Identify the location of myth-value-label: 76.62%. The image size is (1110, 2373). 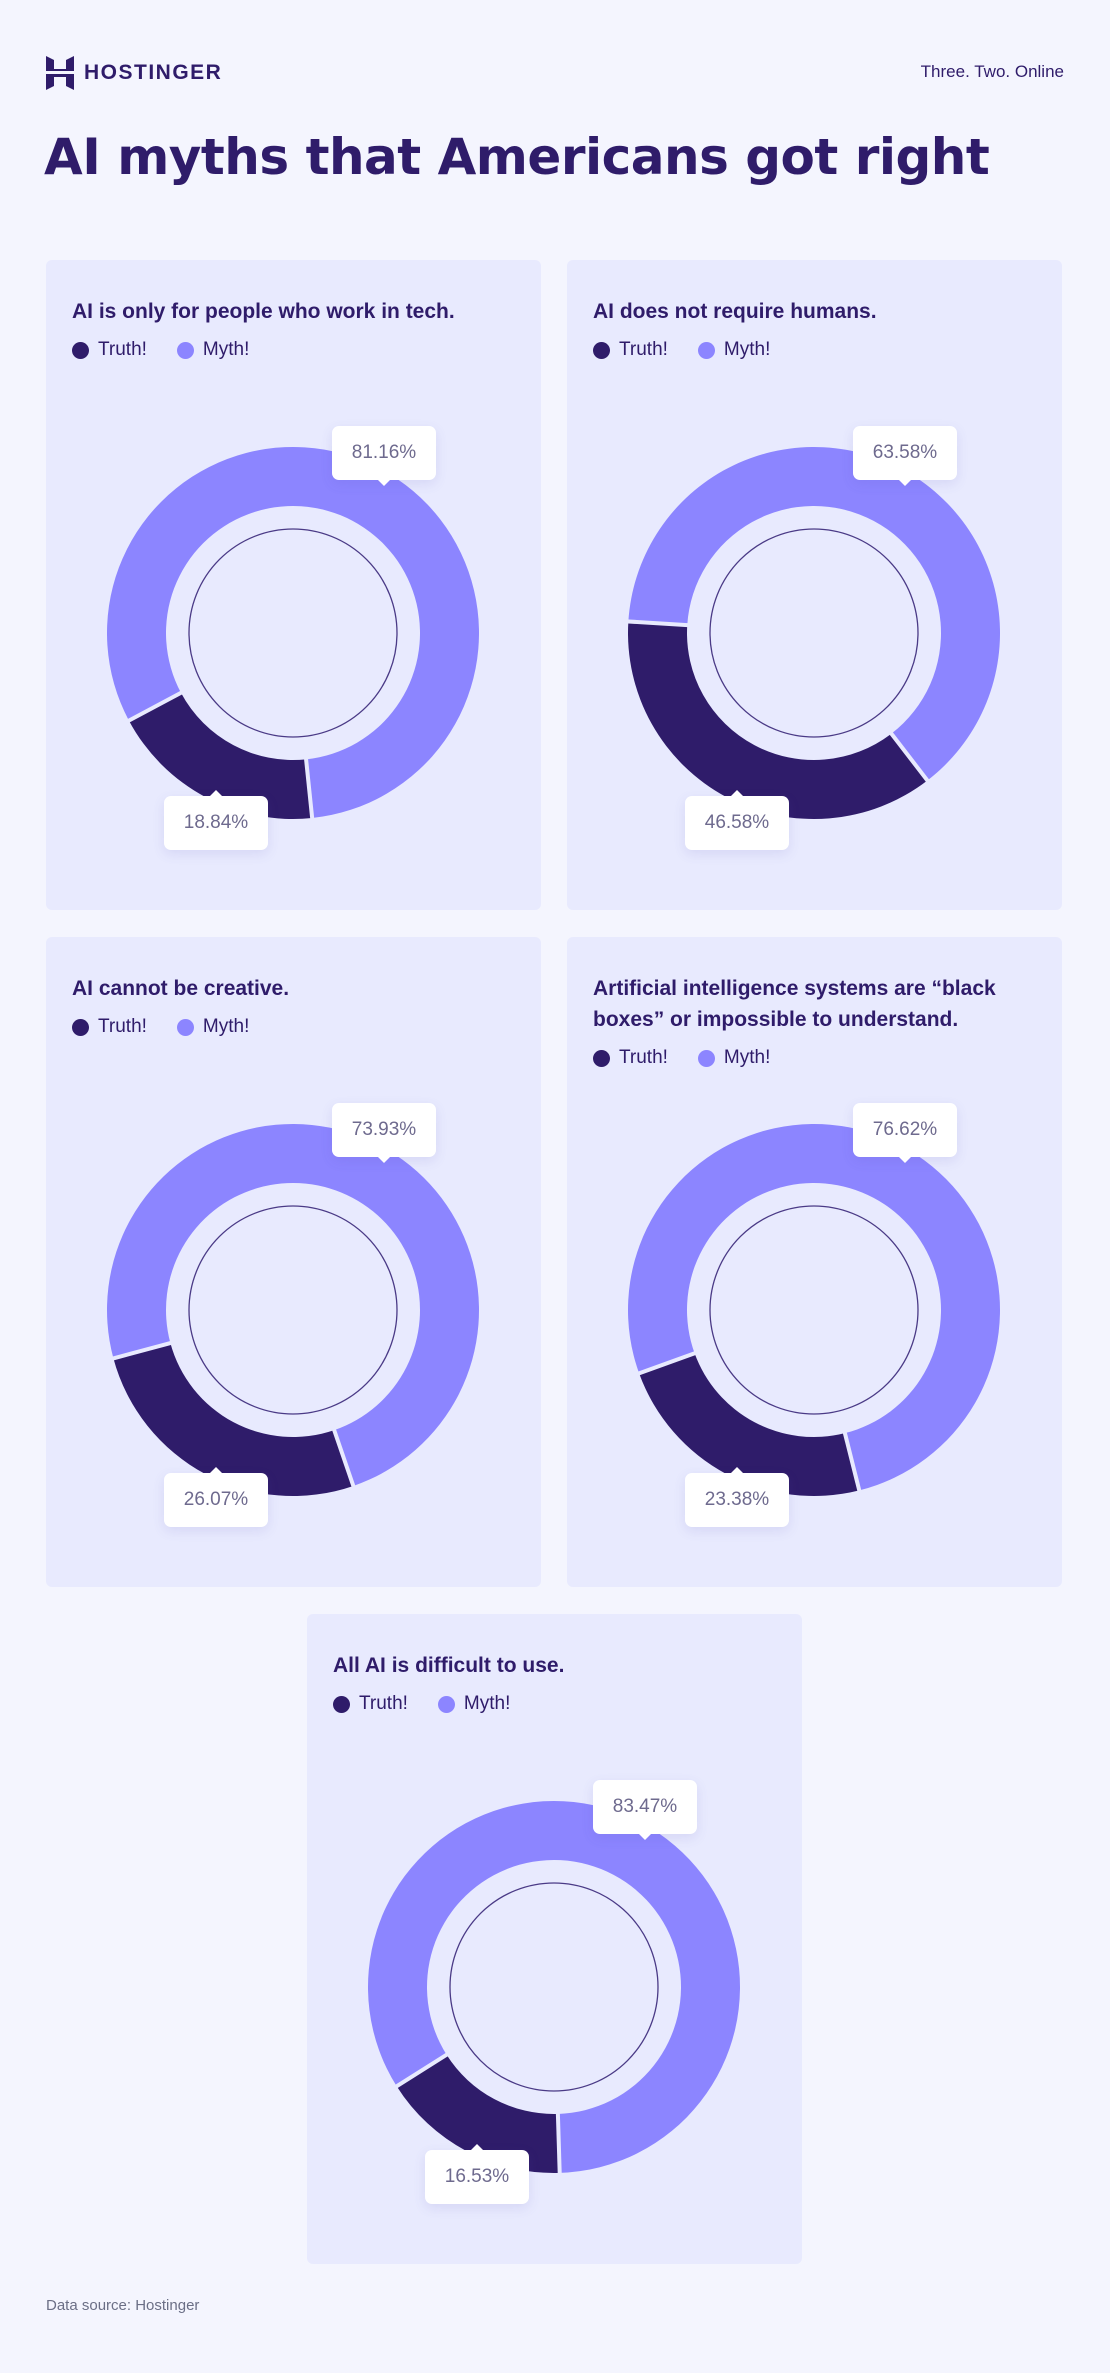
(905, 1133).